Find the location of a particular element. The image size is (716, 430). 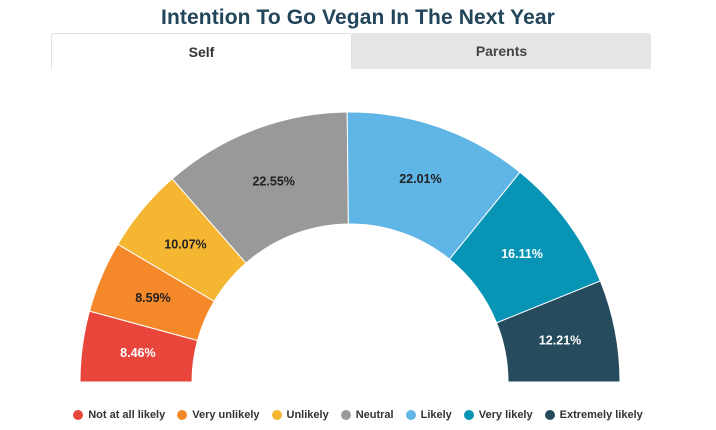

legend-item-neutral: Neutral is located at coordinates (367, 415).